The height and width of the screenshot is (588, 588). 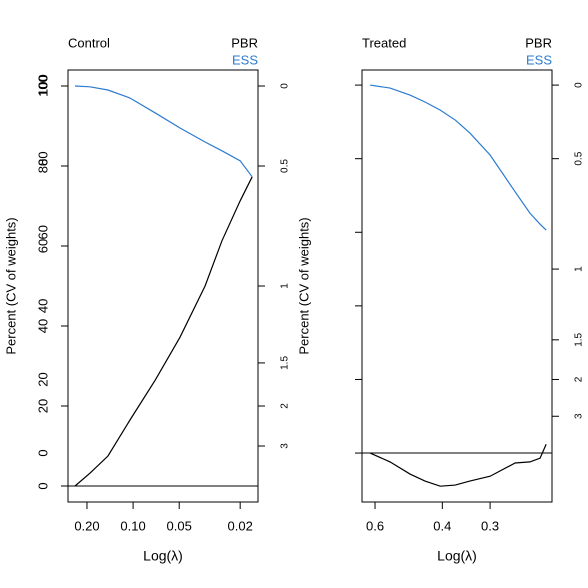 What do you see at coordinates (442, 525) in the screenshot?
I see `x-tick-label: 0.4` at bounding box center [442, 525].